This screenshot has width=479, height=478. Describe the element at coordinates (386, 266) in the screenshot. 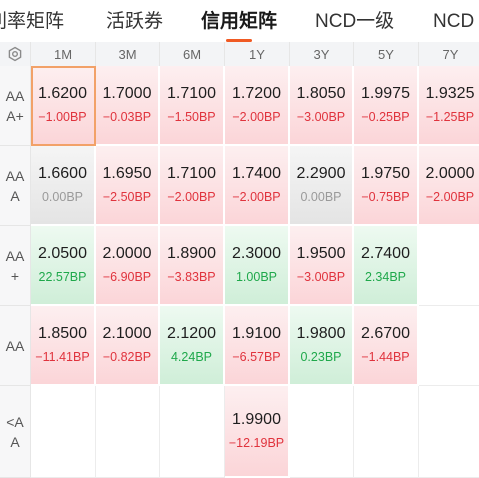

I see `yield-cell: 2.7400 2.34BP` at that location.